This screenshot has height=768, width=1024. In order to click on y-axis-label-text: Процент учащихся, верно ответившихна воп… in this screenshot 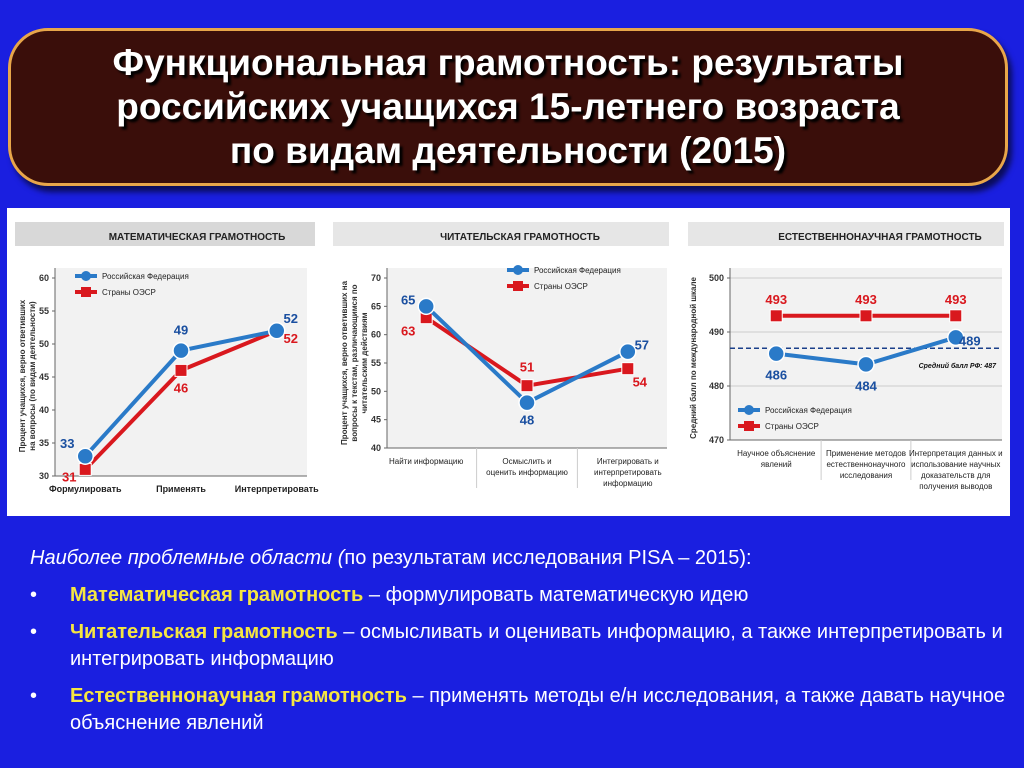, I will do `click(27, 375)`.